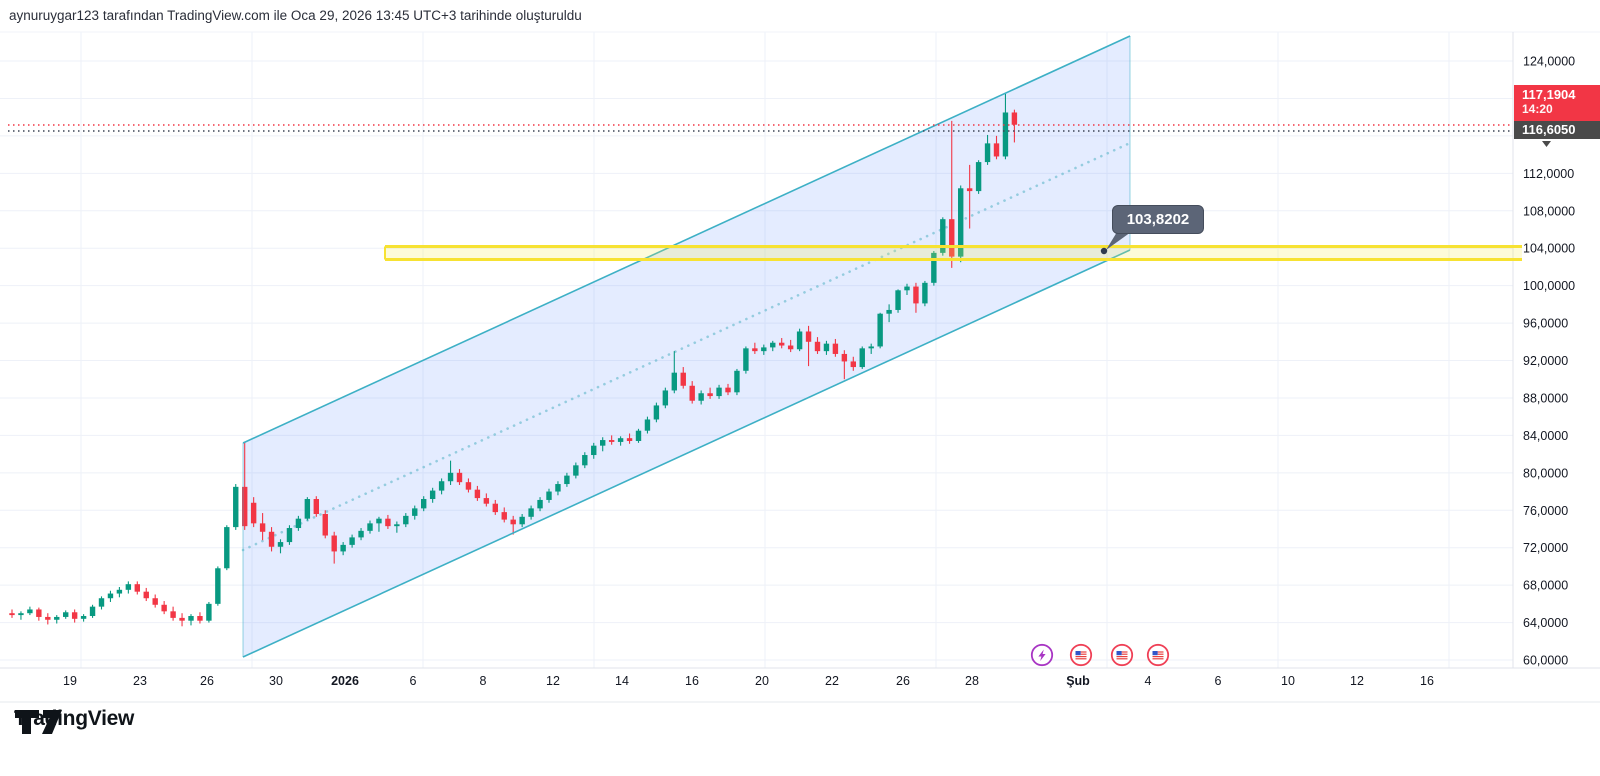 The image size is (1600, 776). Describe the element at coordinates (140, 681) in the screenshot. I see `time-axis-label: 23` at that location.